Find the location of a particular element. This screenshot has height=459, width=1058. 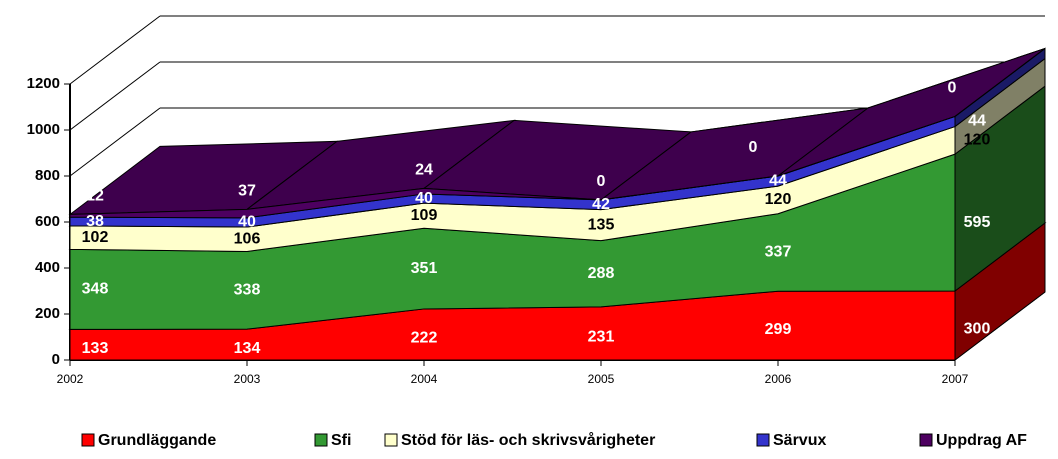

x-tick-label: 2003 is located at coordinates (247, 379).